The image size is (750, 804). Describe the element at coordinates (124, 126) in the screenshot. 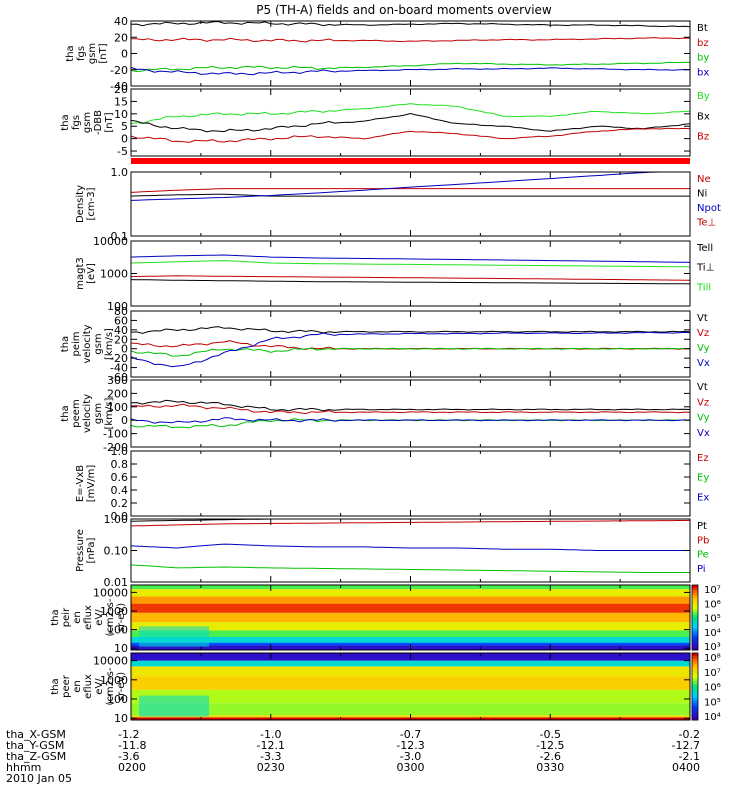

I see `y-tick-label: 5` at that location.